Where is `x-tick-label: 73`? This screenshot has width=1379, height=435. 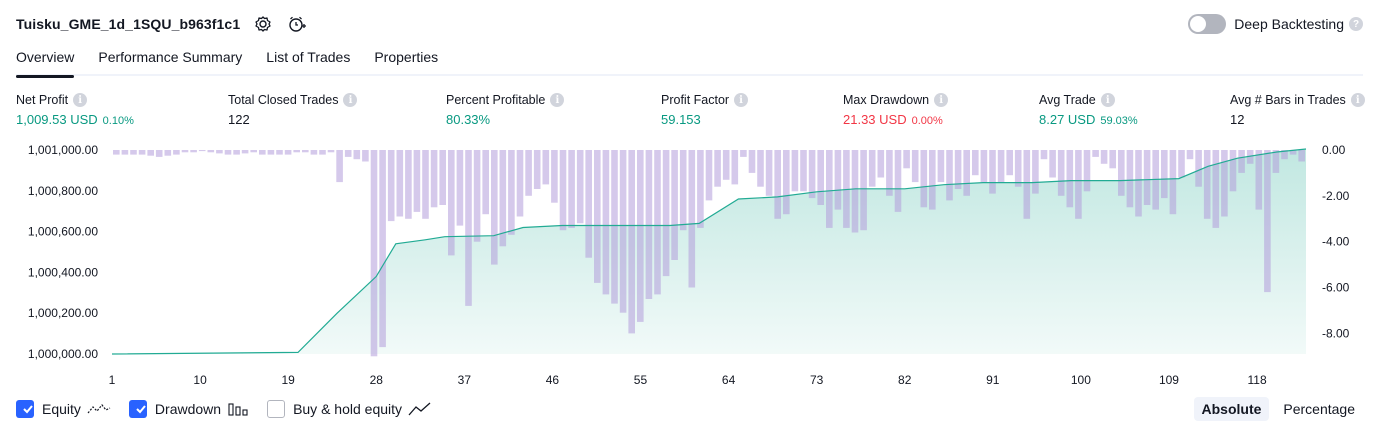 x-tick-label: 73 is located at coordinates (817, 380).